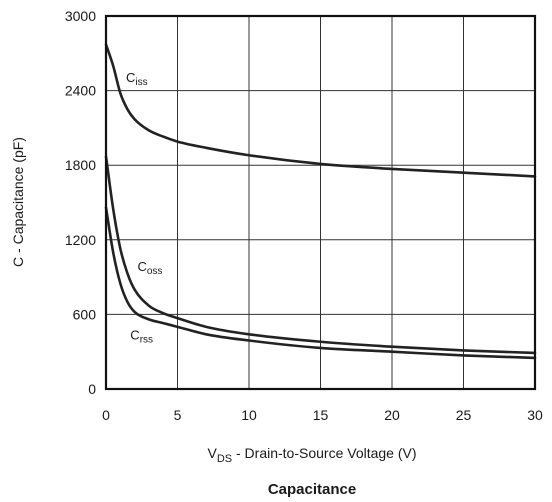 The height and width of the screenshot is (502, 552). Describe the element at coordinates (146, 339) in the screenshot. I see `series-label-sub: rss` at that location.